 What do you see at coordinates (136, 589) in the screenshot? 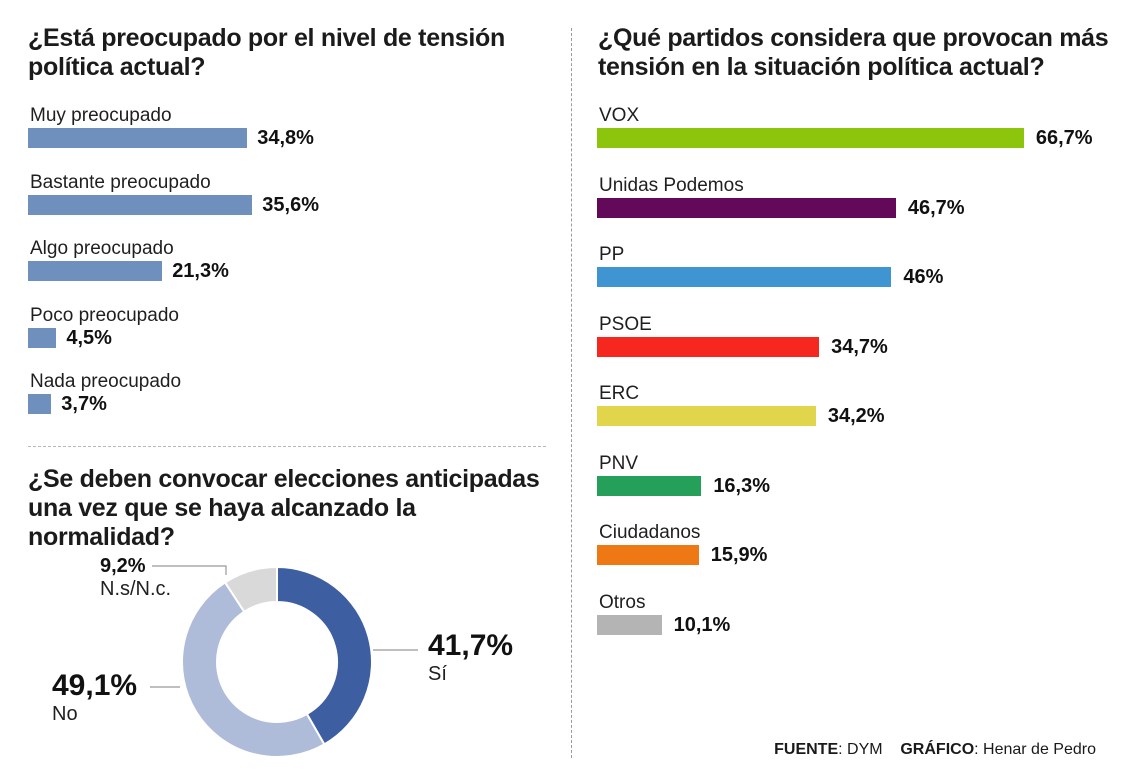
I see `donut-category-nsnc: N.s/N.c.` at bounding box center [136, 589].